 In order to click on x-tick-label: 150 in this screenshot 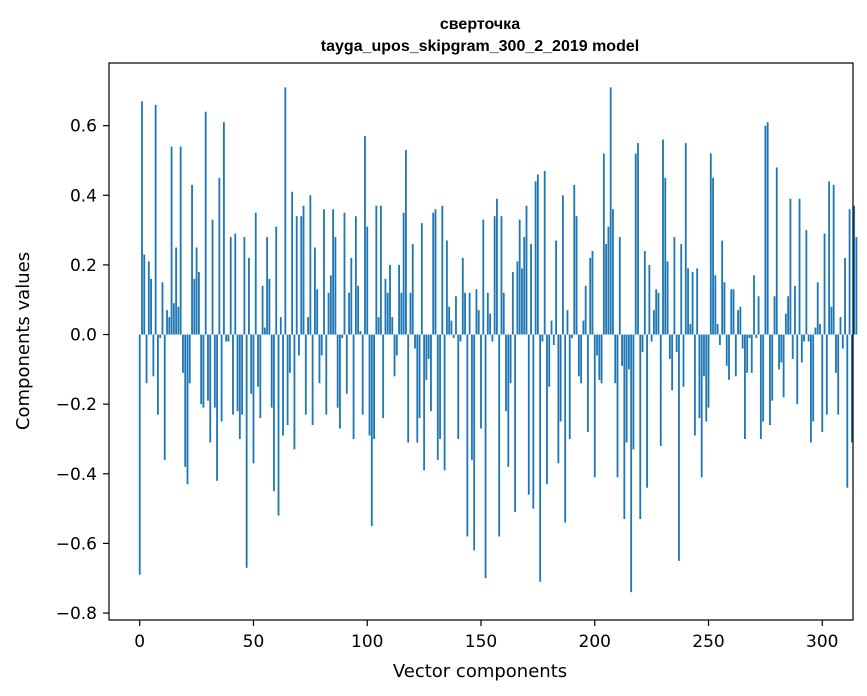, I will do `click(481, 642)`.